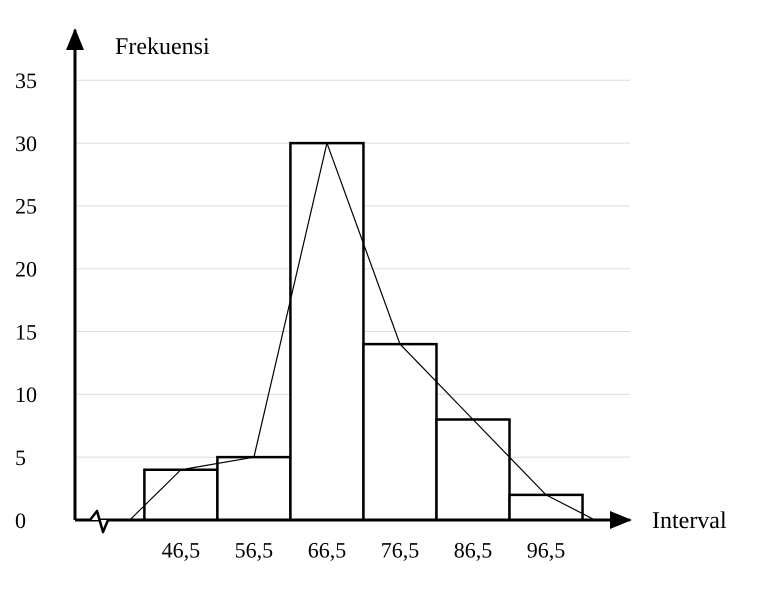 Image resolution: width=766 pixels, height=604 pixels. I want to click on x-tick-label: 46,5, so click(181, 550).